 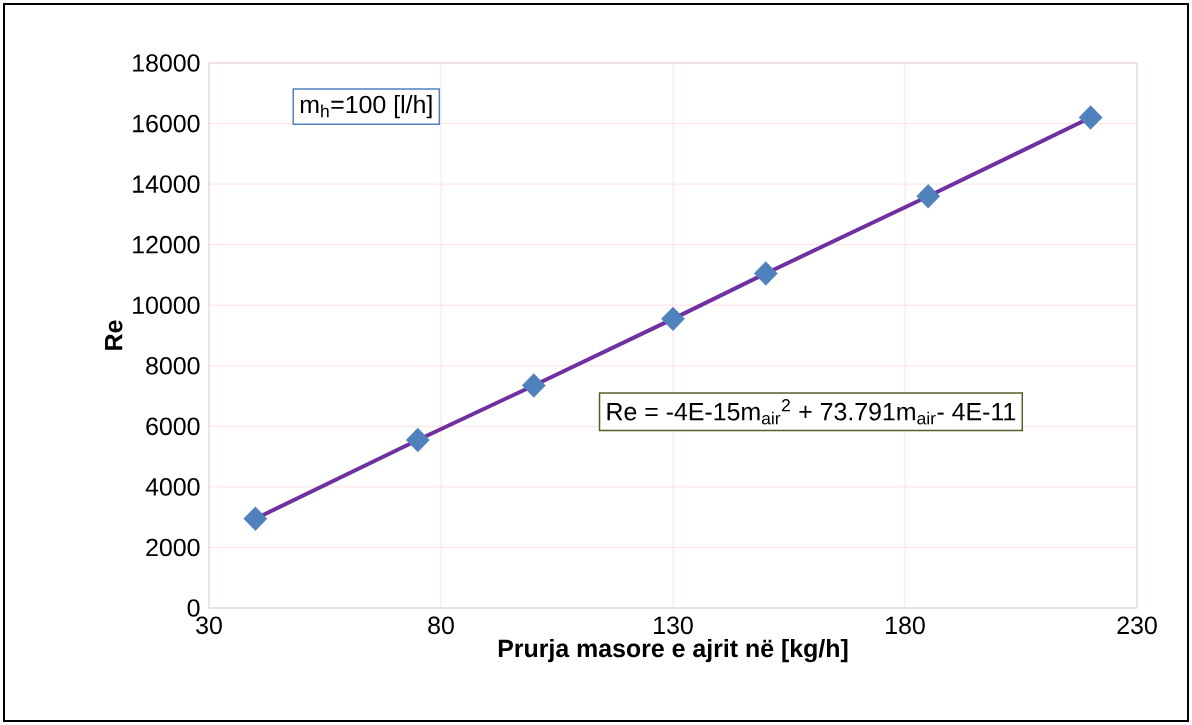 I want to click on y-tick-label: 10000, so click(x=166, y=305).